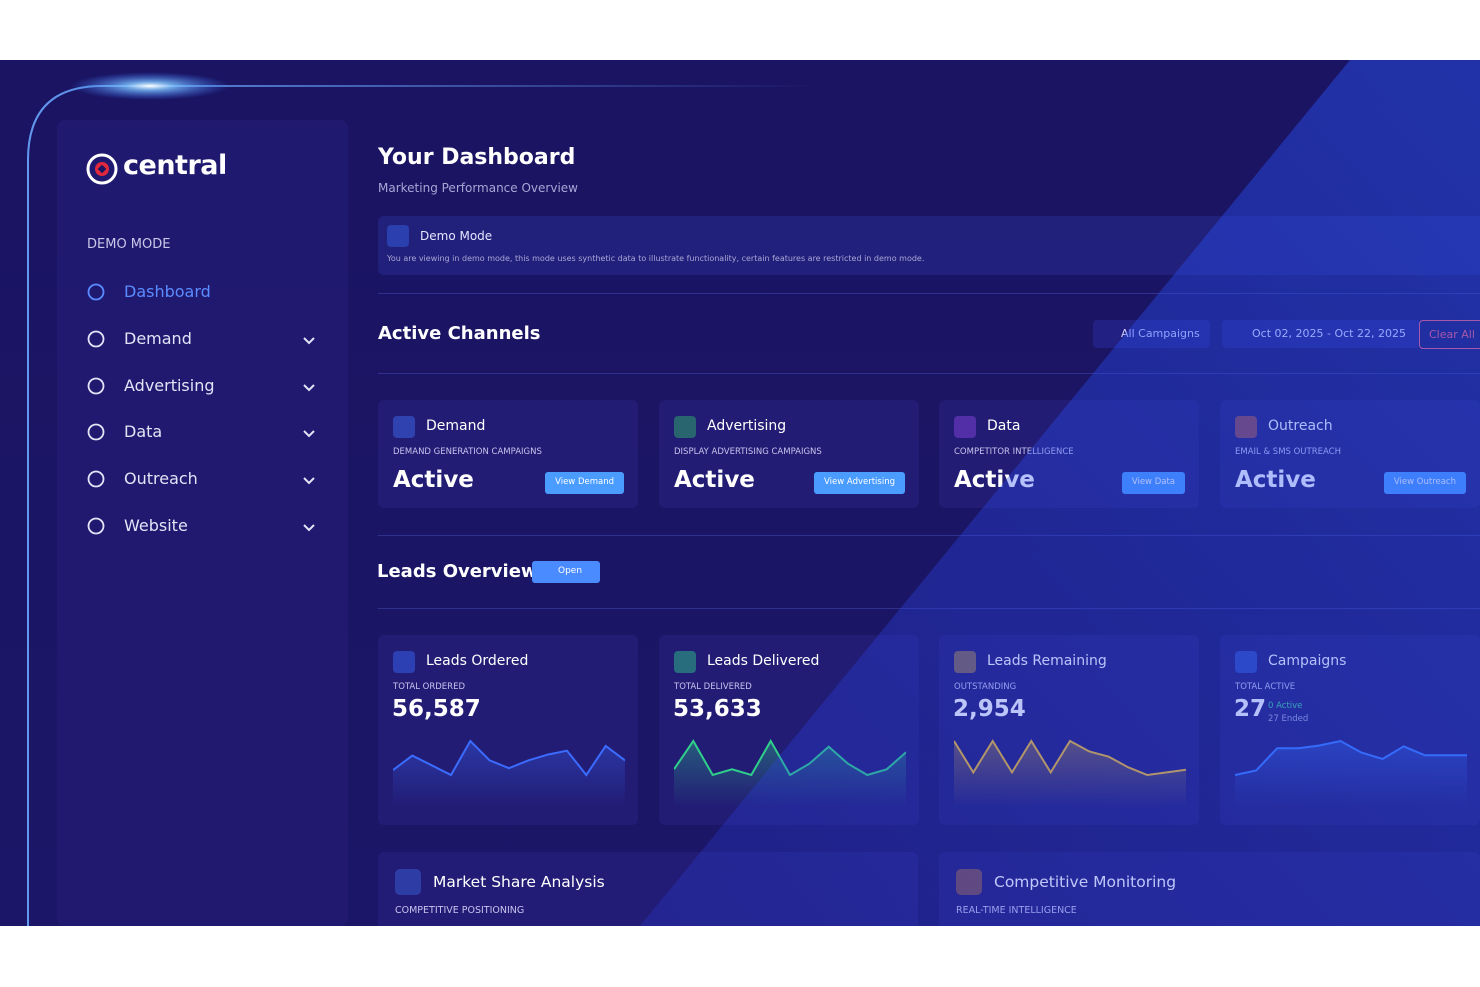  Describe the element at coordinates (1151, 334) in the screenshot. I see `filter-campaigns: All Campaigns` at that location.